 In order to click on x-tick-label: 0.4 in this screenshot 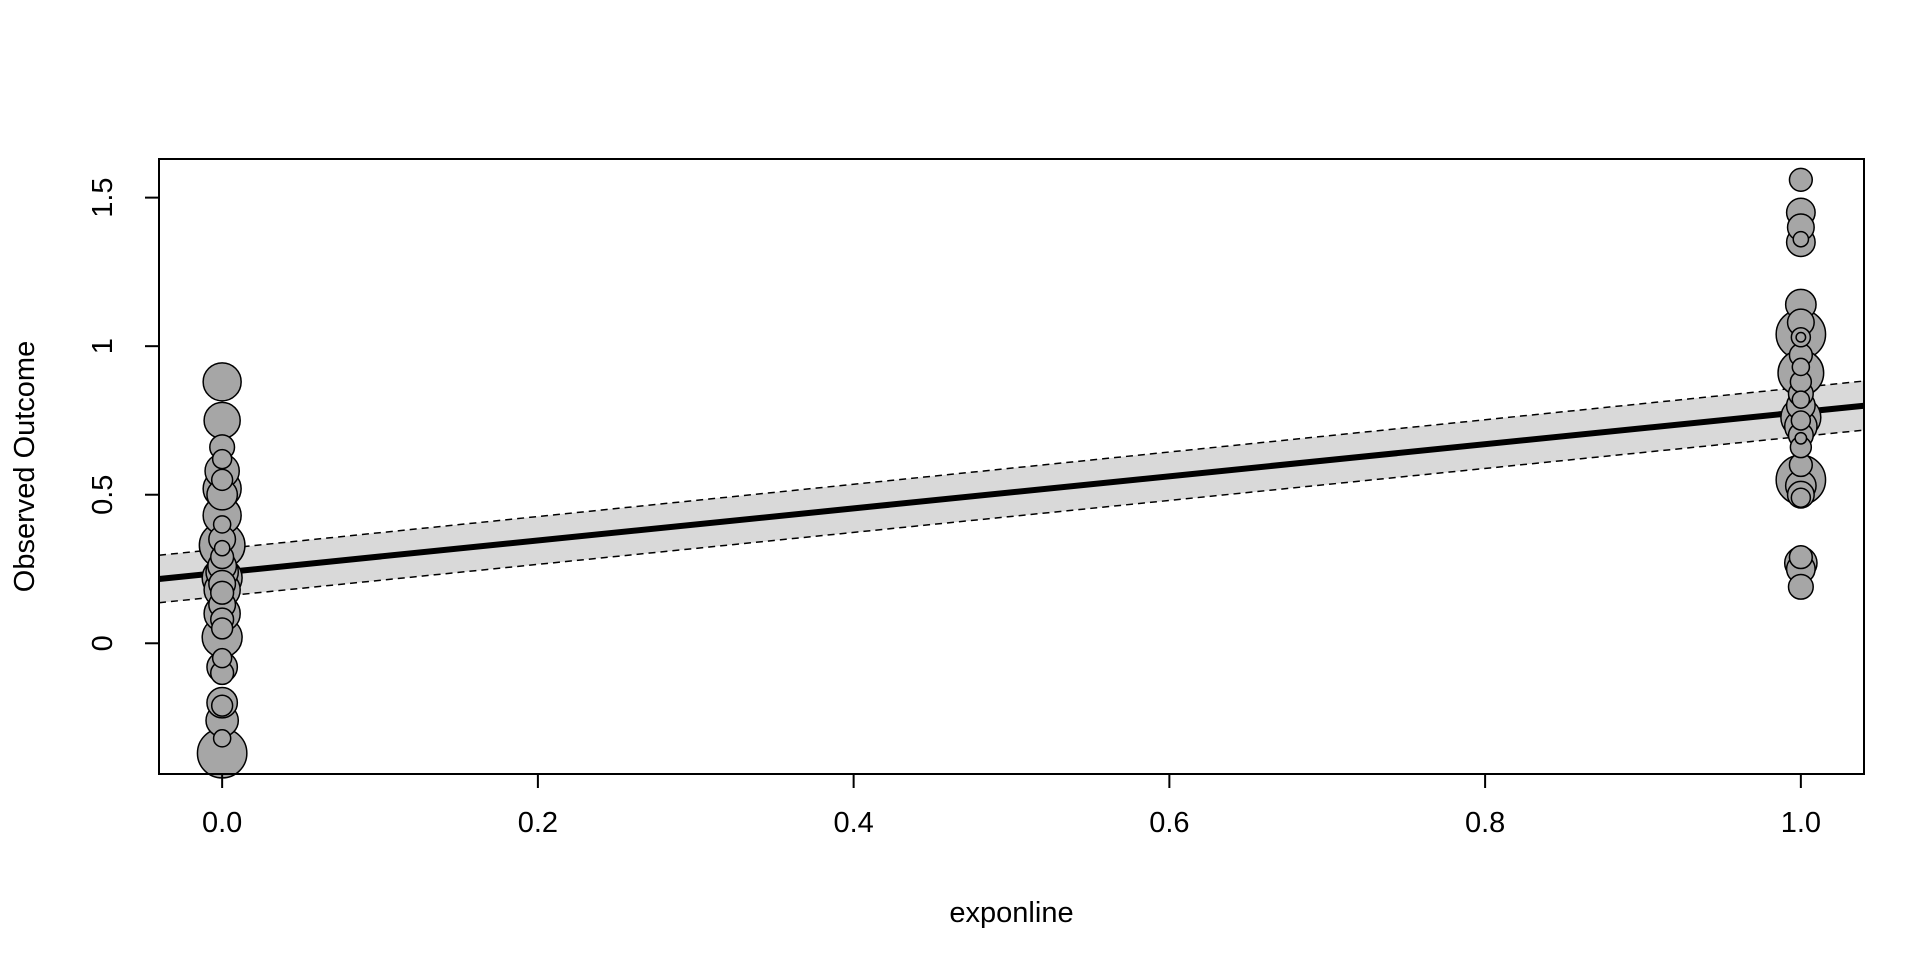, I will do `click(853, 823)`.